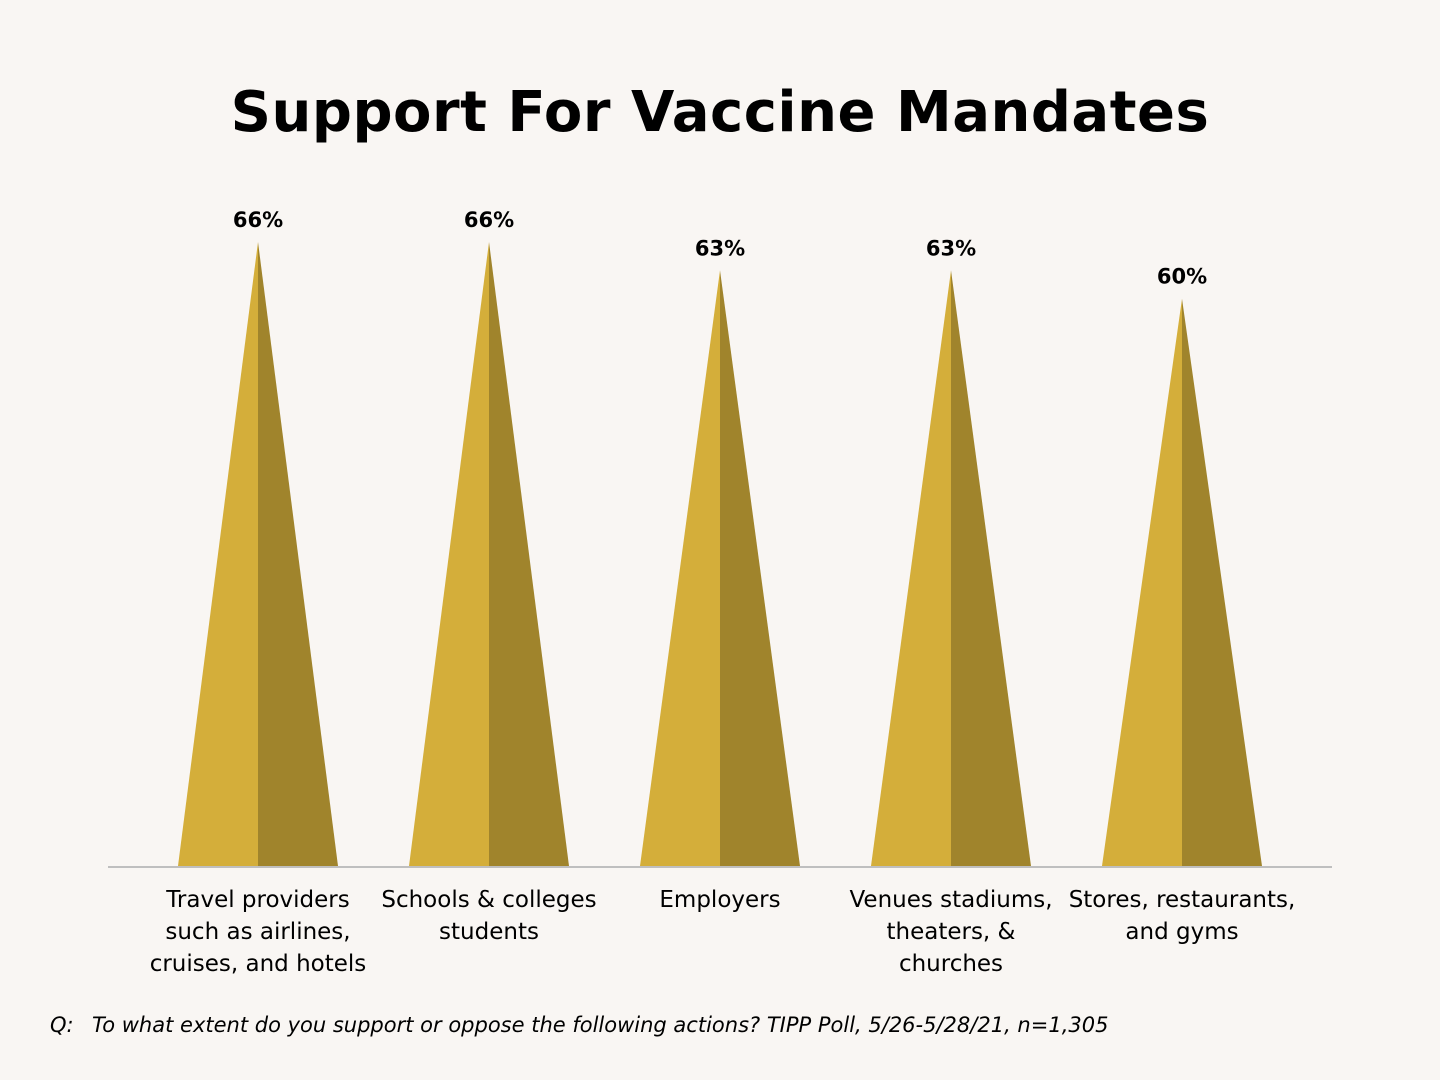 This screenshot has width=1440, height=1080. Describe the element at coordinates (1182, 916) in the screenshot. I see `category-label: Stores, restaurants, and gyms` at that location.